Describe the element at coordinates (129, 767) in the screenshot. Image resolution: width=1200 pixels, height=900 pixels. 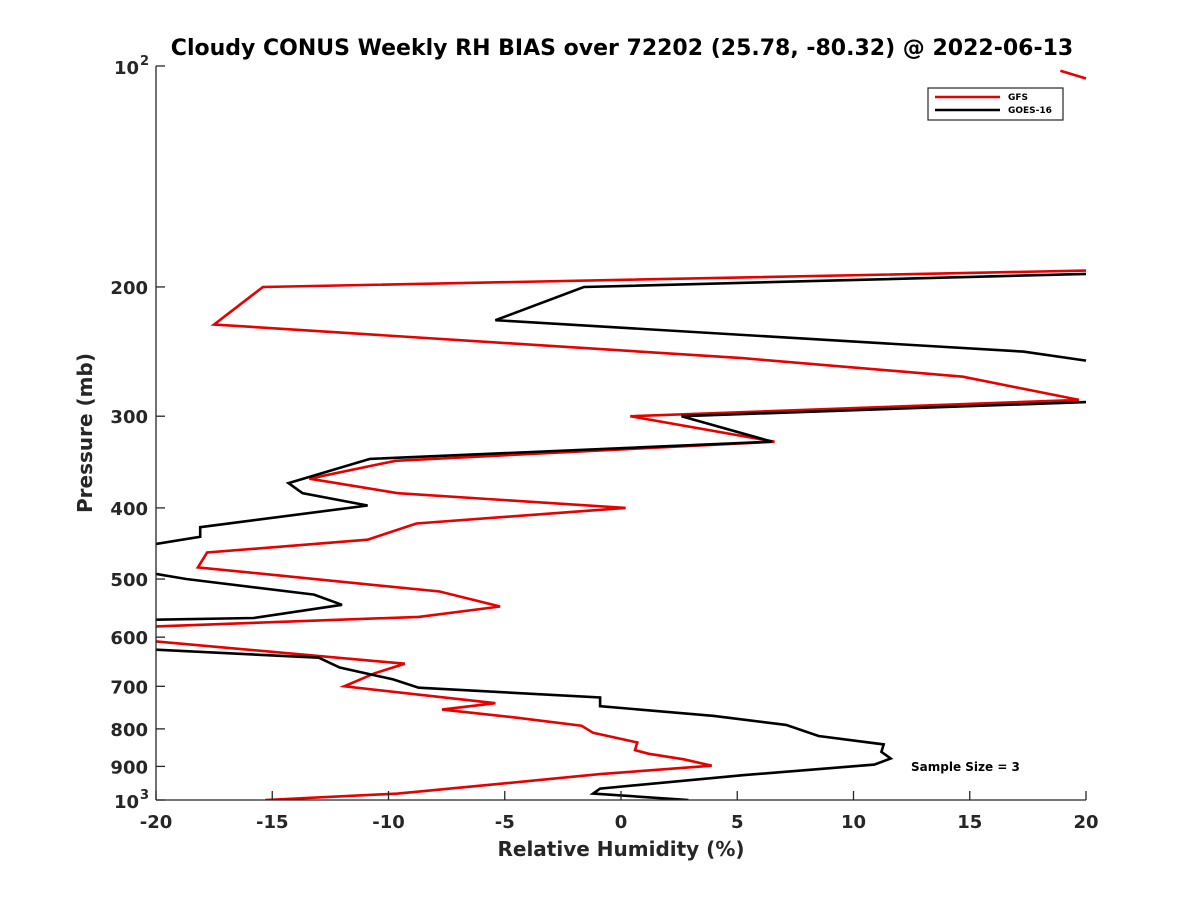
I see `y-tick-label: 900` at that location.